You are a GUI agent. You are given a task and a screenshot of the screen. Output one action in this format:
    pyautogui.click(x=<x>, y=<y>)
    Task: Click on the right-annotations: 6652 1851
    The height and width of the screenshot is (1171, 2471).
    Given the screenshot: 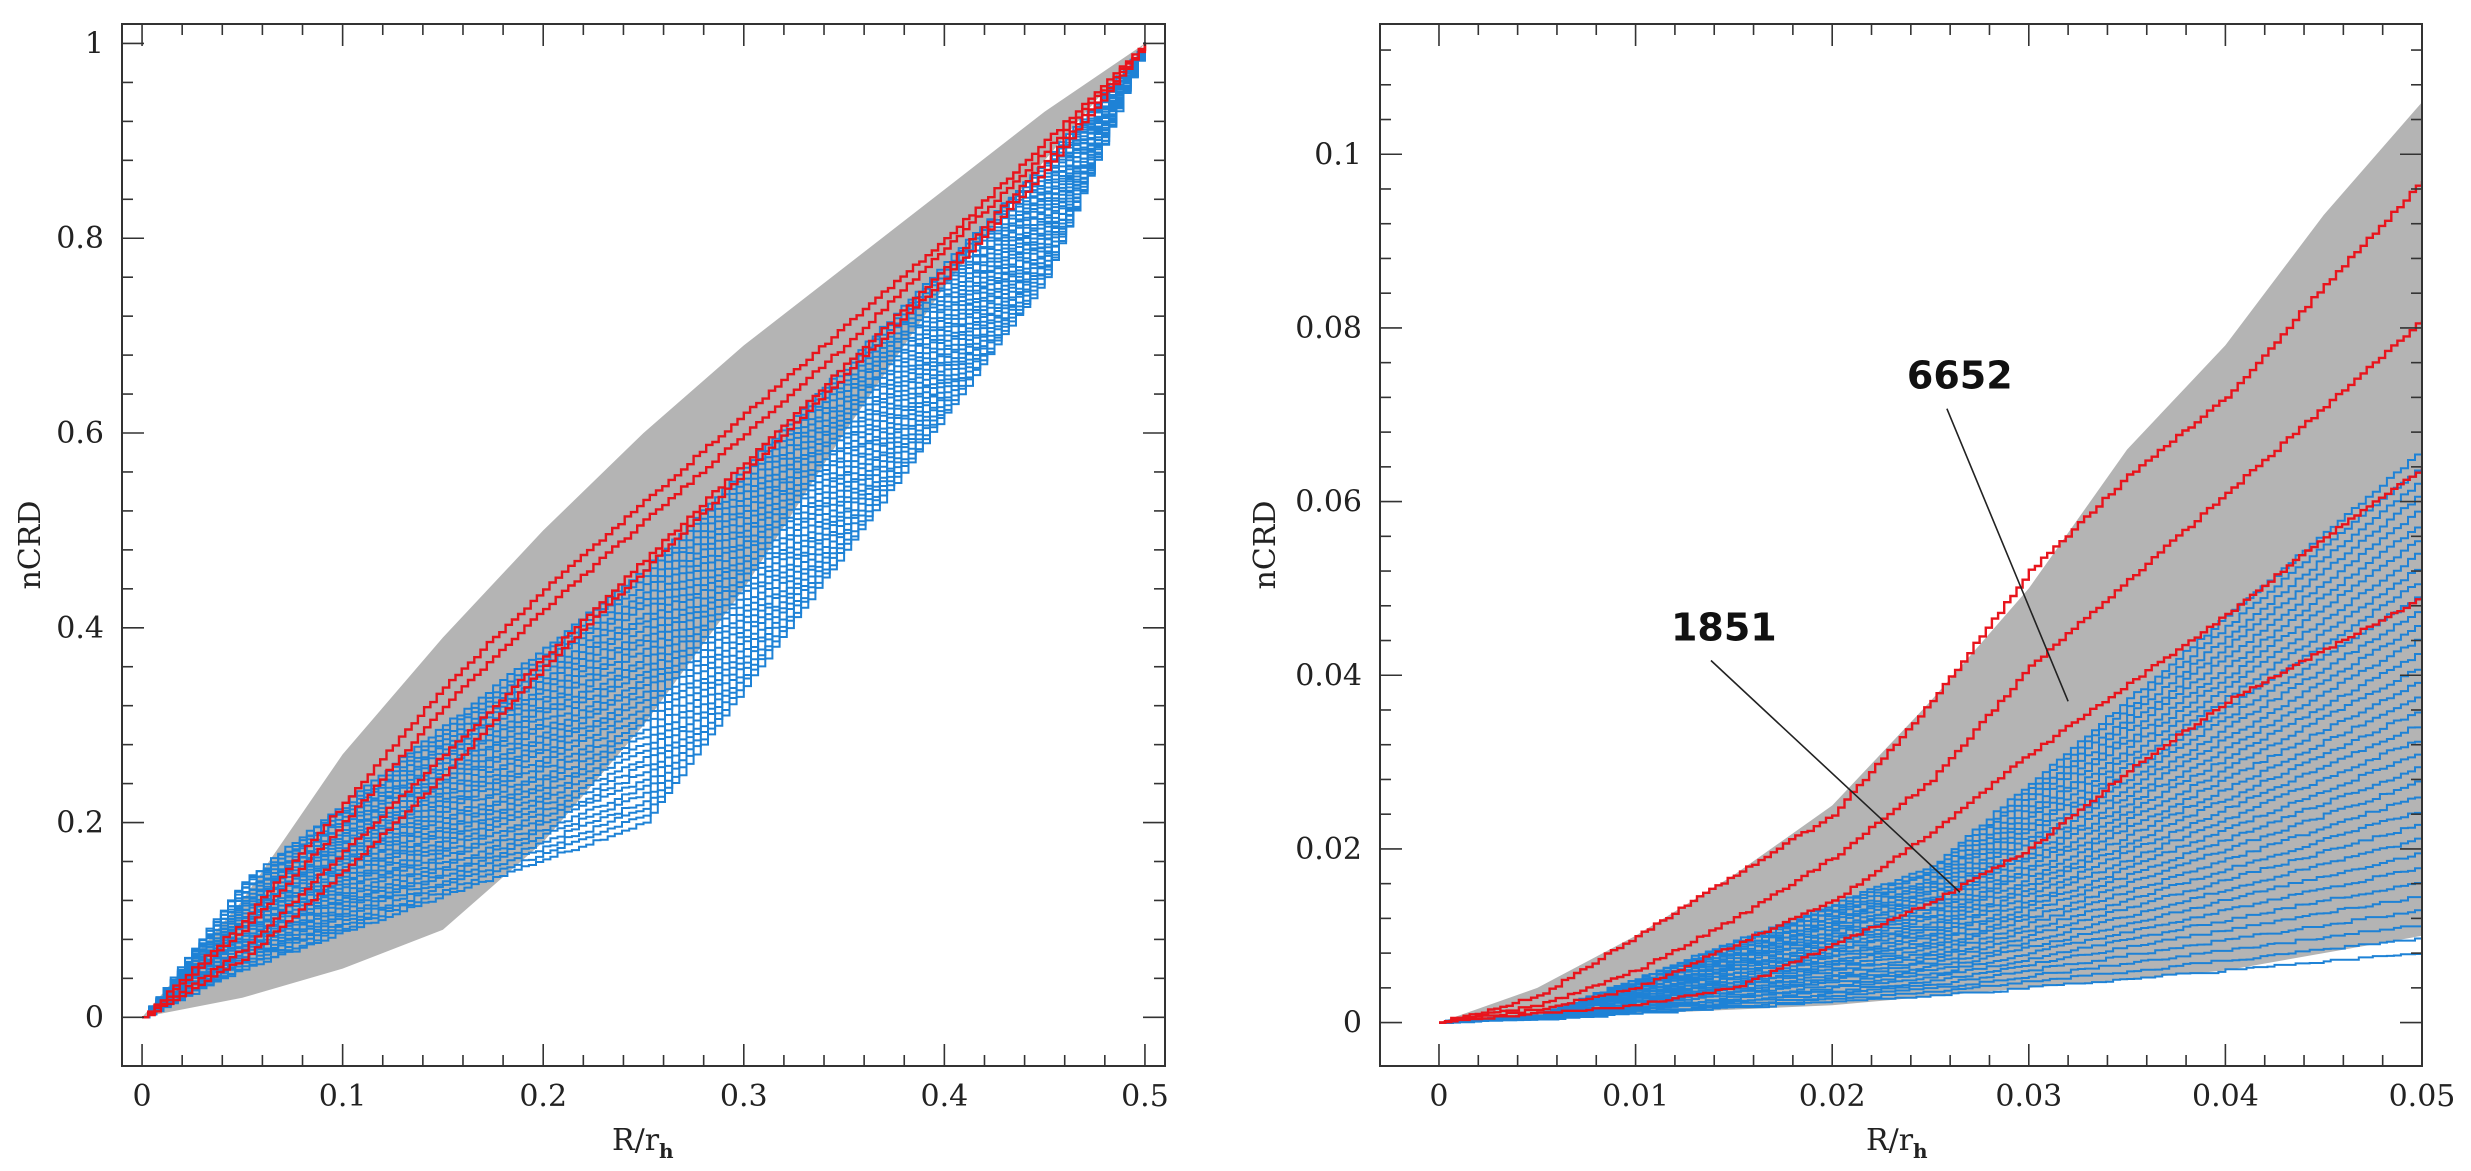 What is the action you would take?
    pyautogui.click(x=1870, y=623)
    